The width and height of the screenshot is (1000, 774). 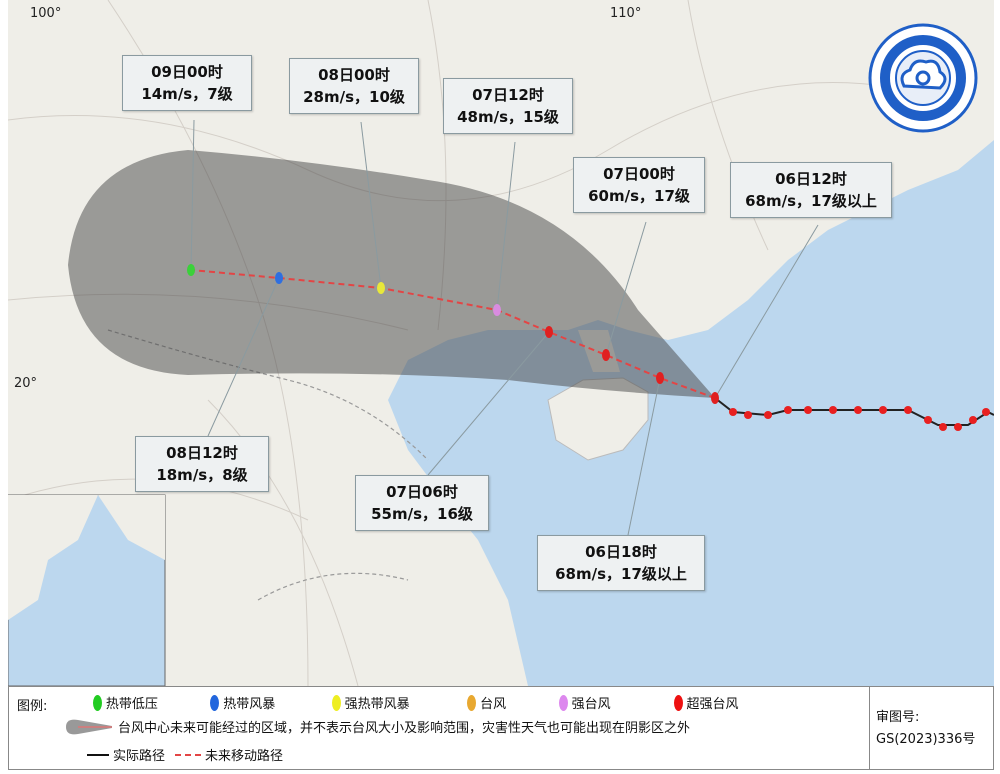 I want to click on legend-item: 热带风暴, so click(x=242, y=702).